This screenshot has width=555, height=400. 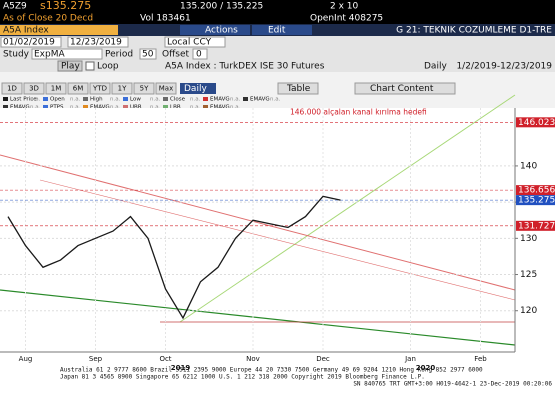 What do you see at coordinates (277, 31) in the screenshot?
I see `edit: Edit` at bounding box center [277, 31].